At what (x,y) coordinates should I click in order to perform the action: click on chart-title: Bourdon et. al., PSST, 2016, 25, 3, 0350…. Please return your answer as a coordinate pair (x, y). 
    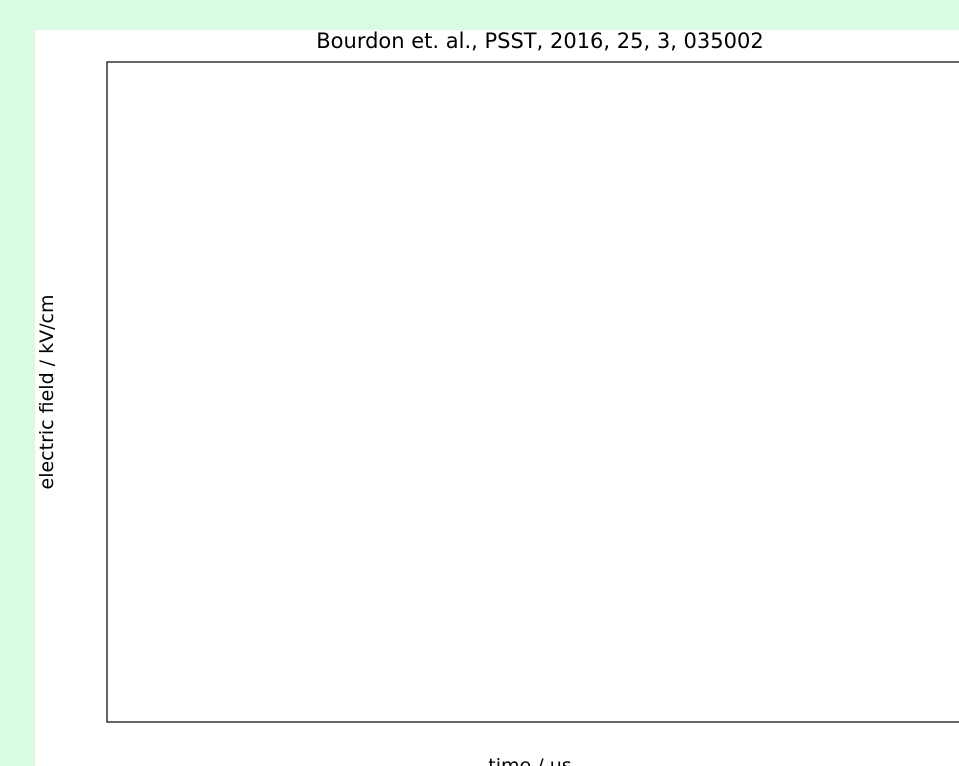
    Looking at the image, I should click on (539, 41).